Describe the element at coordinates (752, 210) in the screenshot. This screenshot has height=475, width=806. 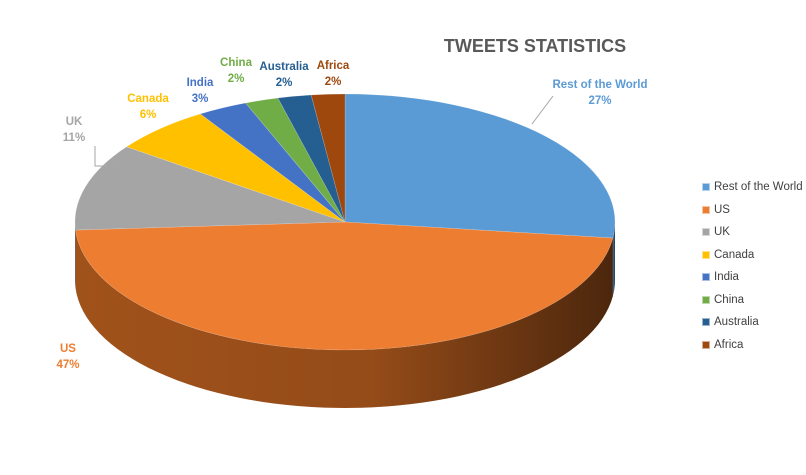
I see `legend-item-us: US` at that location.